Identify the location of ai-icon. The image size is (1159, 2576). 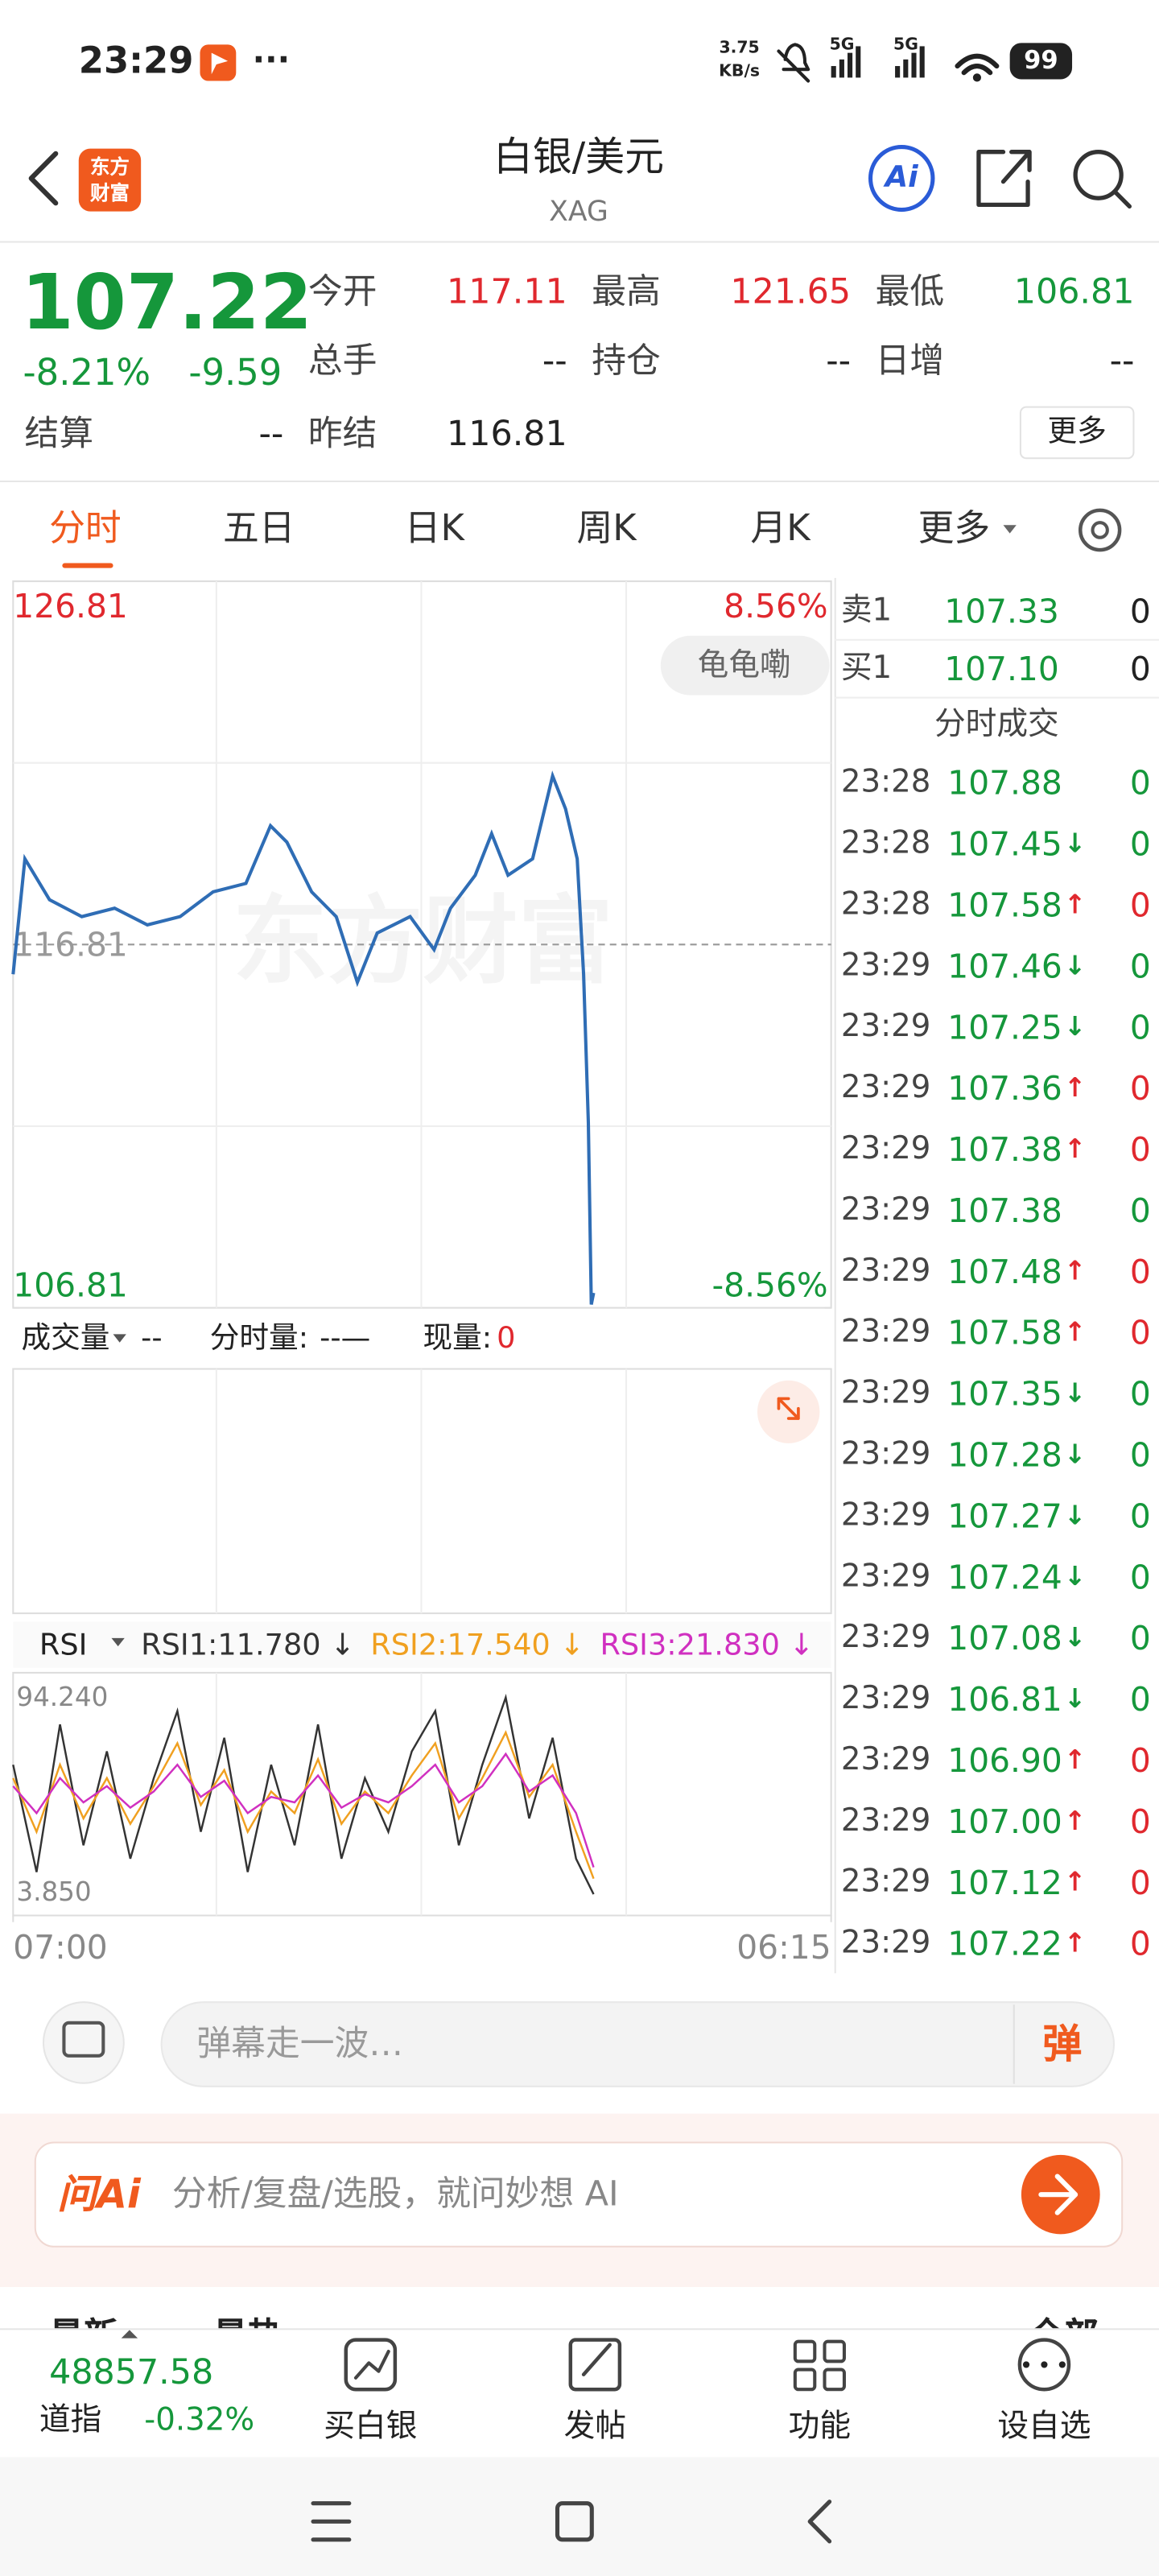
(901, 178).